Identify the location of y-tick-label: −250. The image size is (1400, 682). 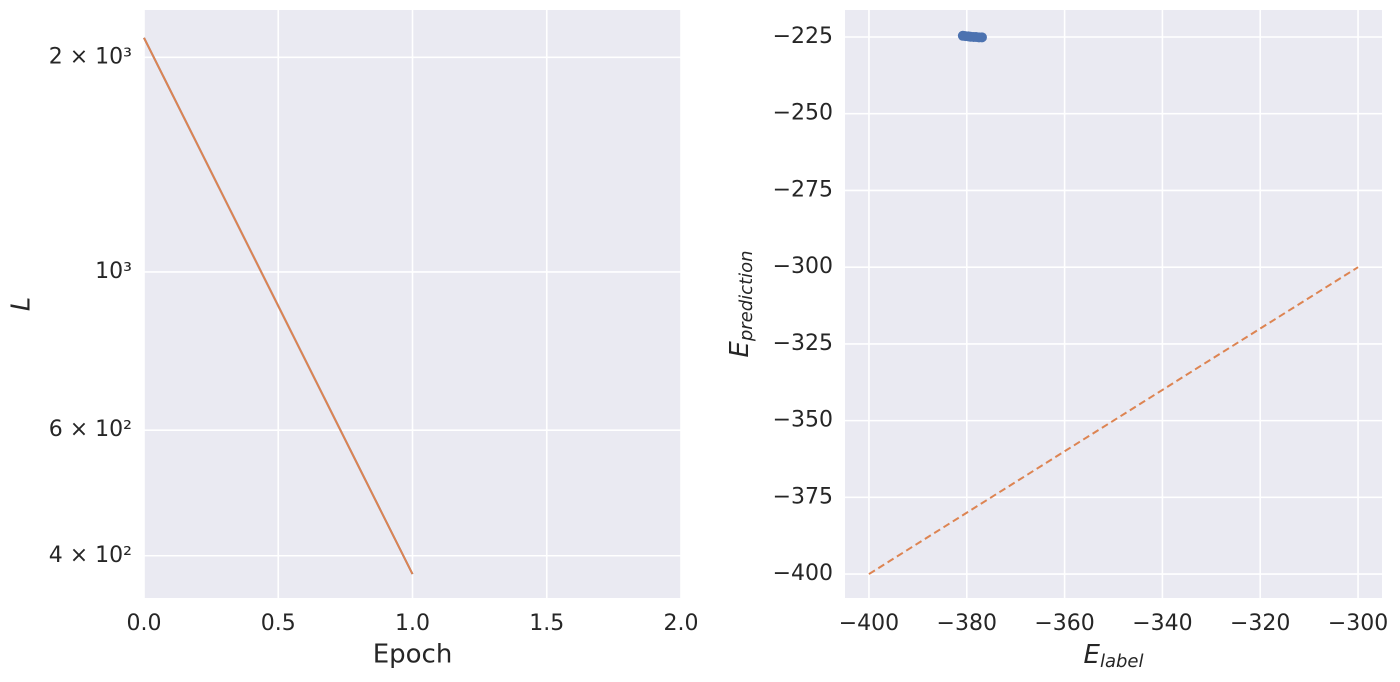
(803, 113).